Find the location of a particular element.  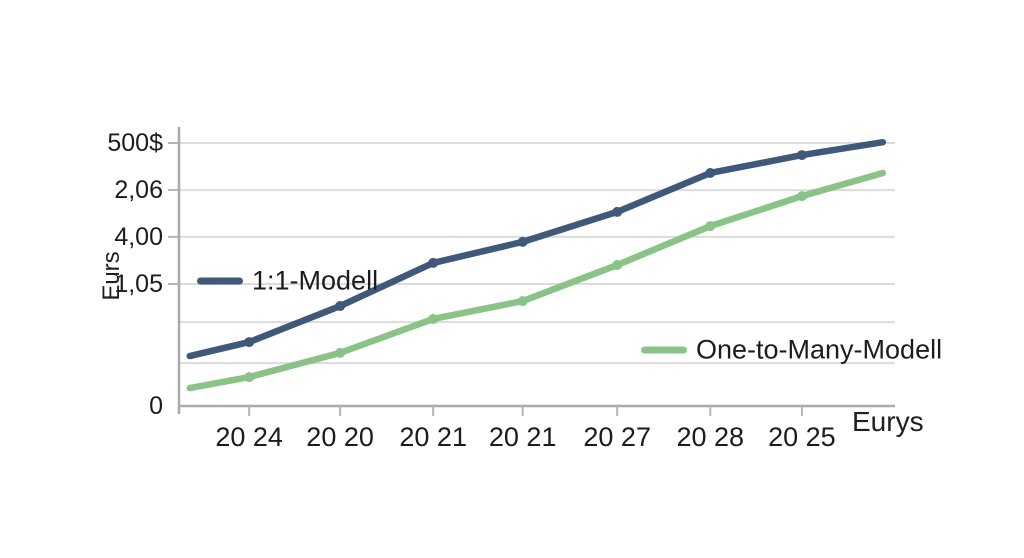

x-tick-label: 20 25 is located at coordinates (802, 437).